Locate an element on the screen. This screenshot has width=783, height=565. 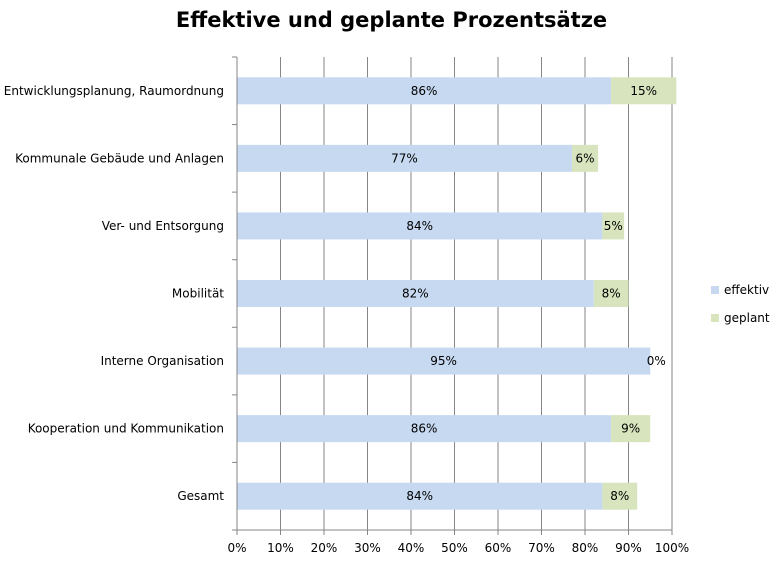
x-tick-labels: 0% 10% 20% 30% 40% 50% 60% 70% 80% 90% 100% is located at coordinates (458, 548).